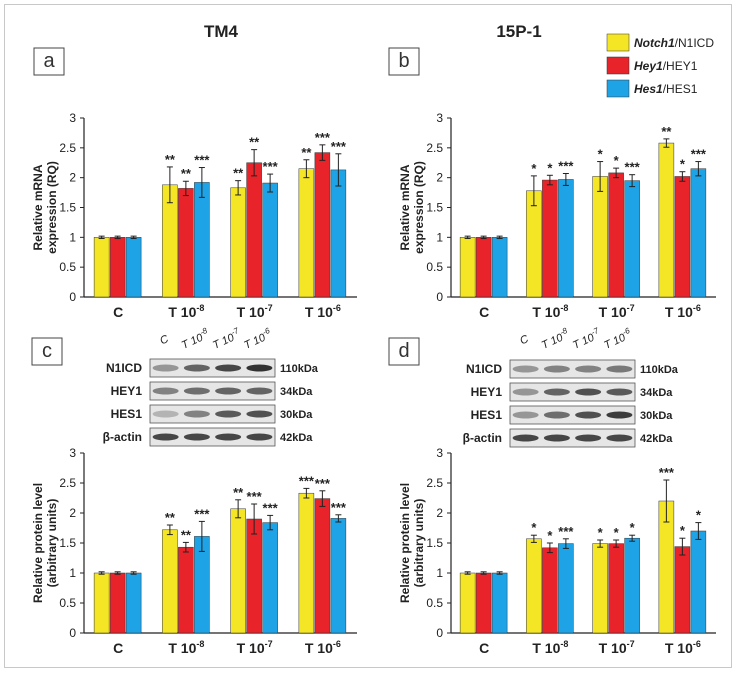  Describe the element at coordinates (487, 392) in the screenshot. I see `panel-d-blot-row-label: HEY1` at that location.